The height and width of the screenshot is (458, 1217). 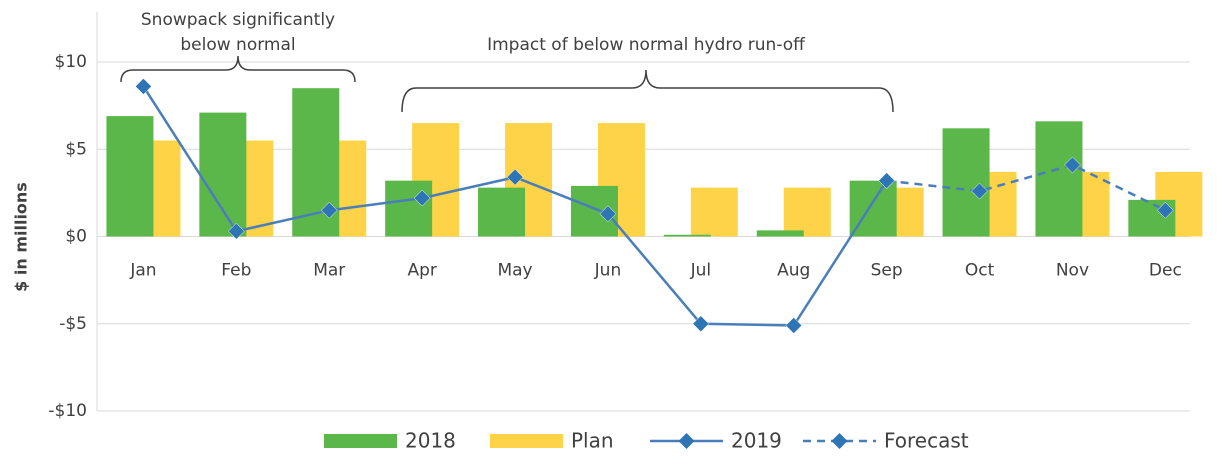 What do you see at coordinates (793, 271) in the screenshot?
I see `x-tick-label: Aug` at bounding box center [793, 271].